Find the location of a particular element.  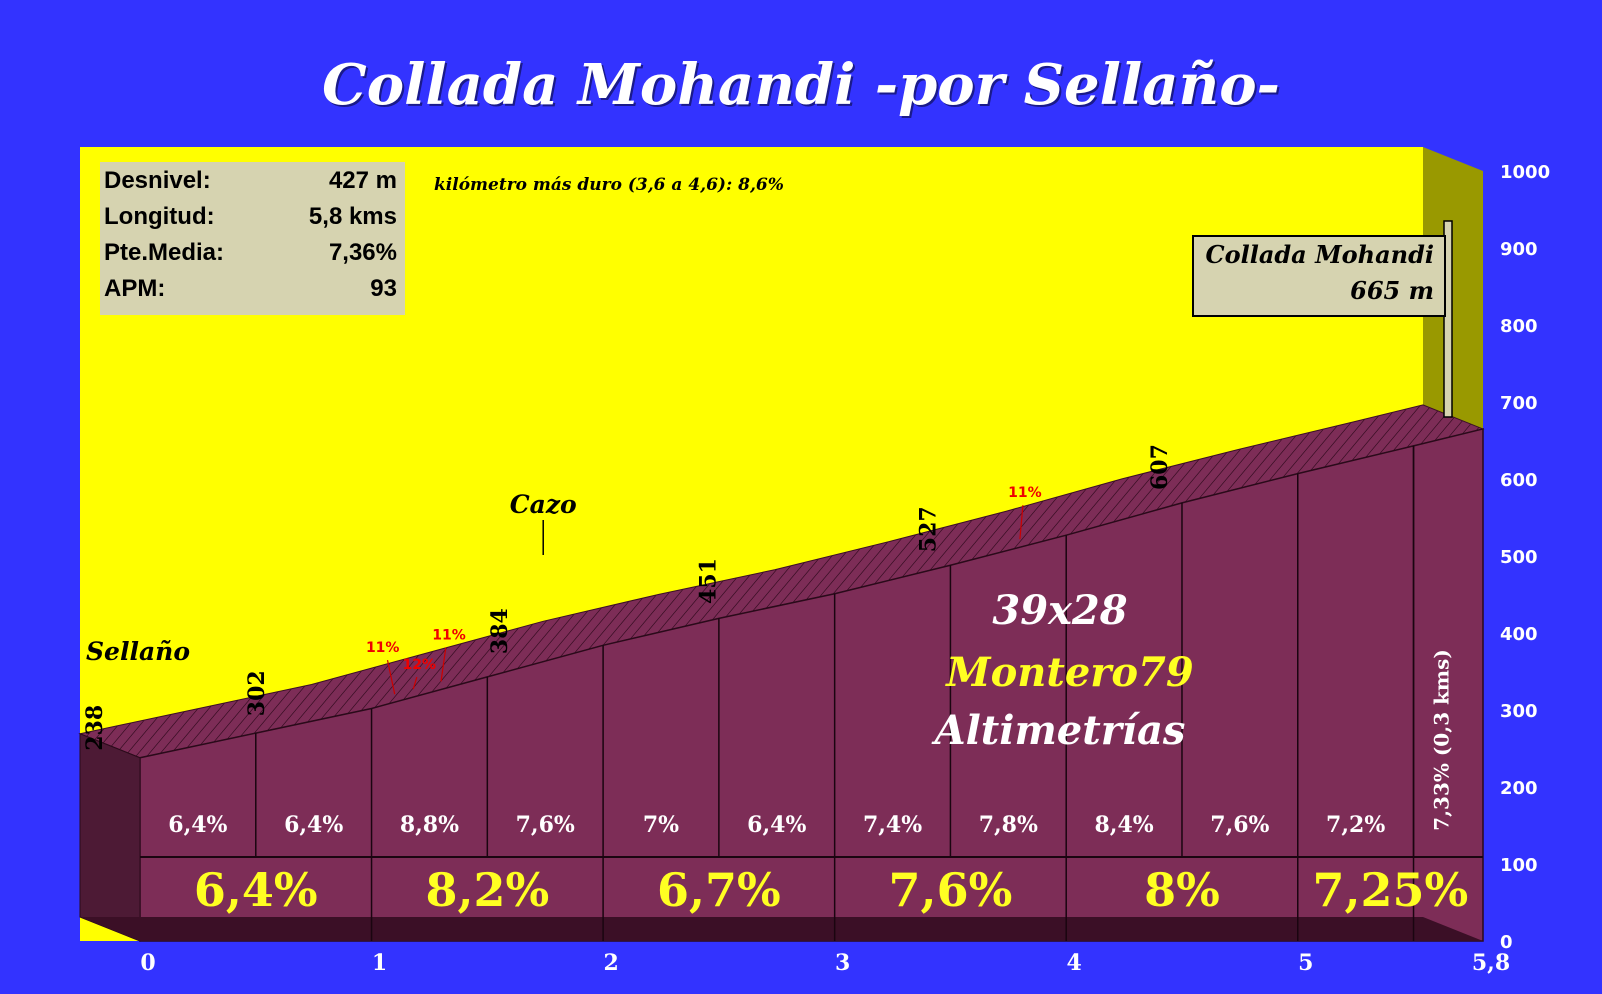

altitude-label: 527 is located at coordinates (929, 529).